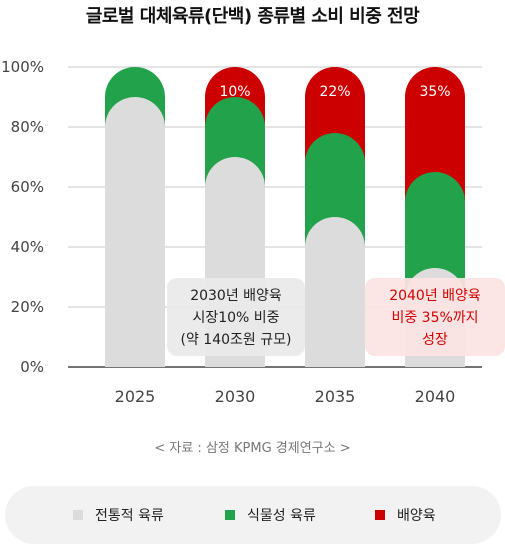 This screenshot has width=505, height=545. Describe the element at coordinates (380, 515) in the screenshot. I see `legend-swatch-cultured` at that location.